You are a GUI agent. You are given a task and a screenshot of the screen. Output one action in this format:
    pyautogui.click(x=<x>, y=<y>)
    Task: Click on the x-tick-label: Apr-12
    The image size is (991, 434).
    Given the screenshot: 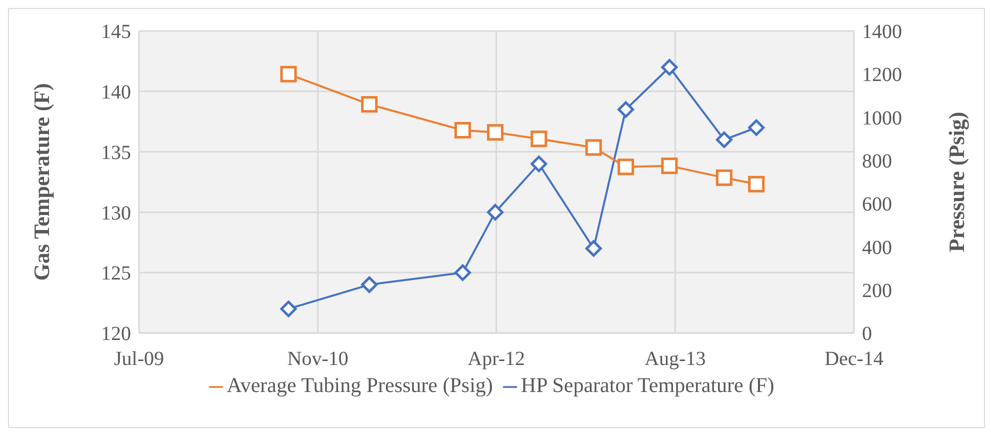 What is the action you would take?
    pyautogui.click(x=497, y=359)
    